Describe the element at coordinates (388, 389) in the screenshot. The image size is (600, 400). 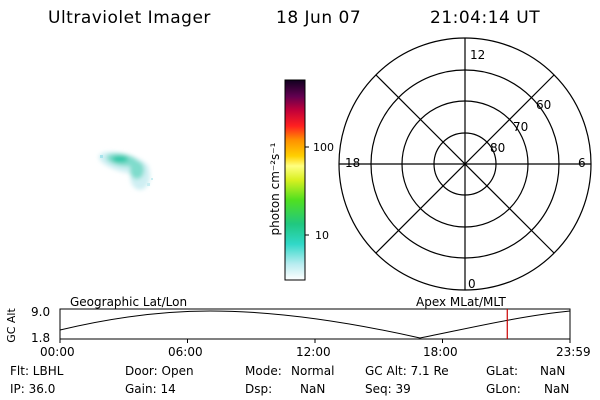
I see `info-seq: Seq: 39` at that location.